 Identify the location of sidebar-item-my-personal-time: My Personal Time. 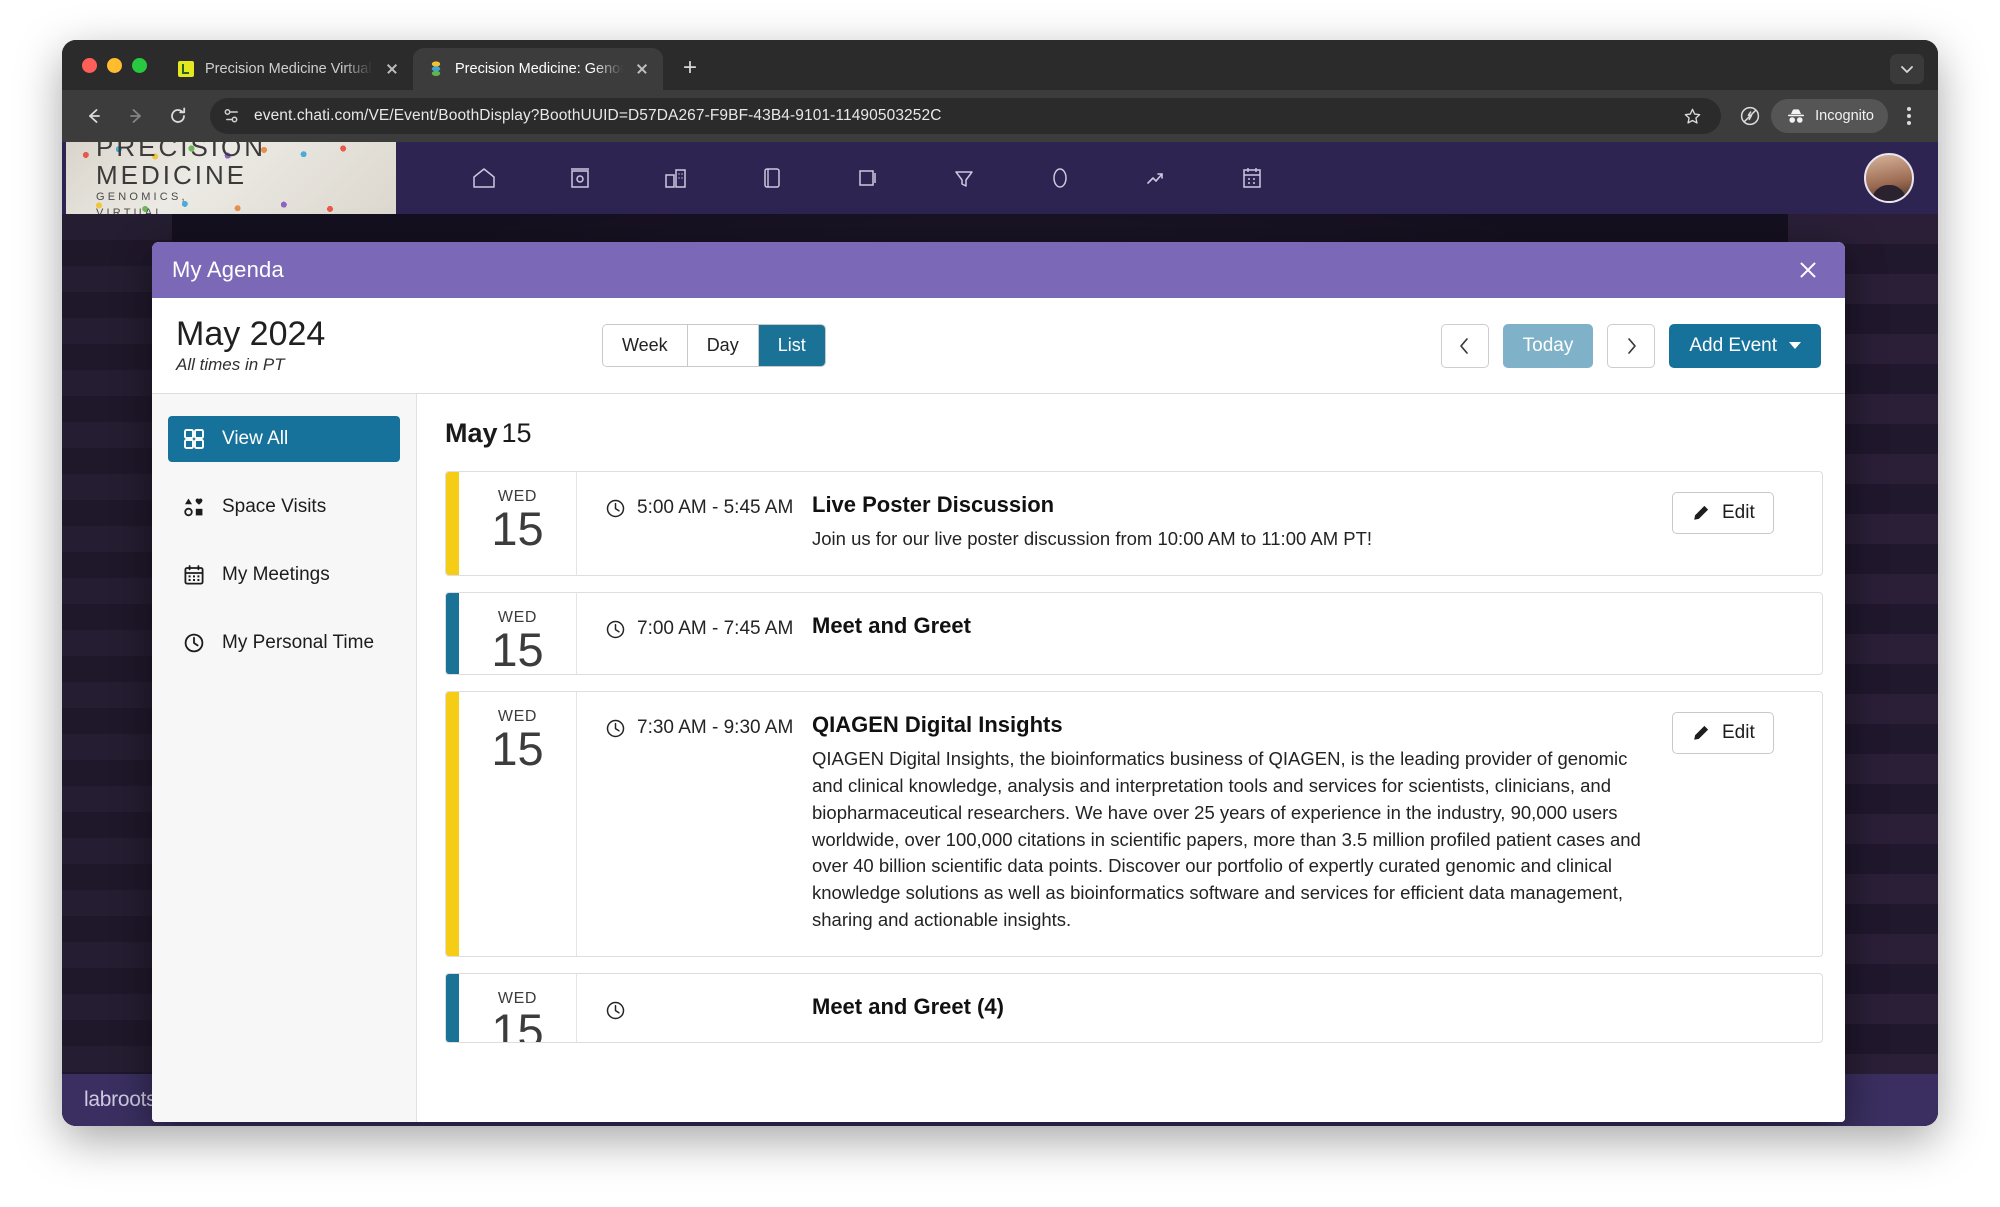
(284, 643).